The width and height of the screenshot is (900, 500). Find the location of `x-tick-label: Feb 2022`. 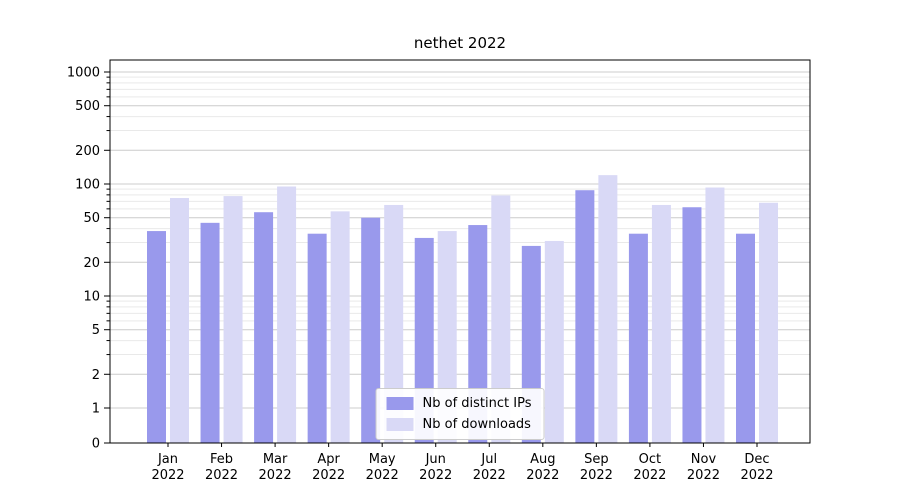

x-tick-label: Feb 2022 is located at coordinates (221, 467).